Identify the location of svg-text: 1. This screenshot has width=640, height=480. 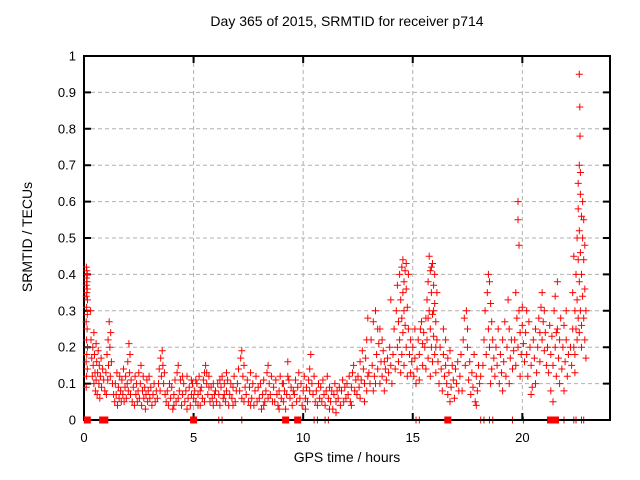
(72, 56).